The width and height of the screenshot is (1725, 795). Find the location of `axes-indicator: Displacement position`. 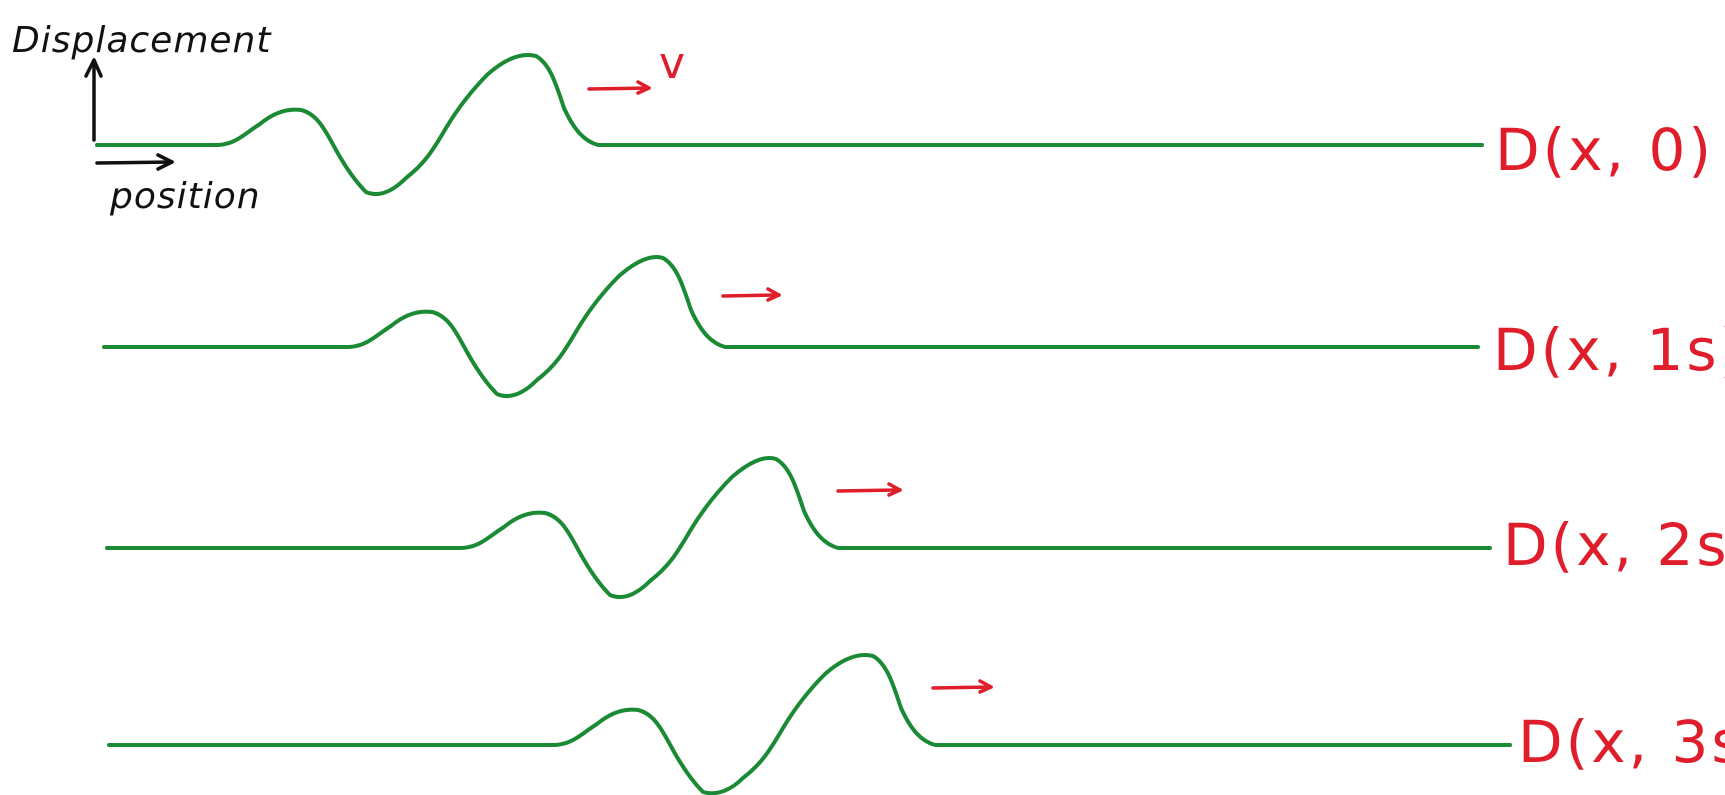

axes-indicator: Displacement position is located at coordinates (142, 118).